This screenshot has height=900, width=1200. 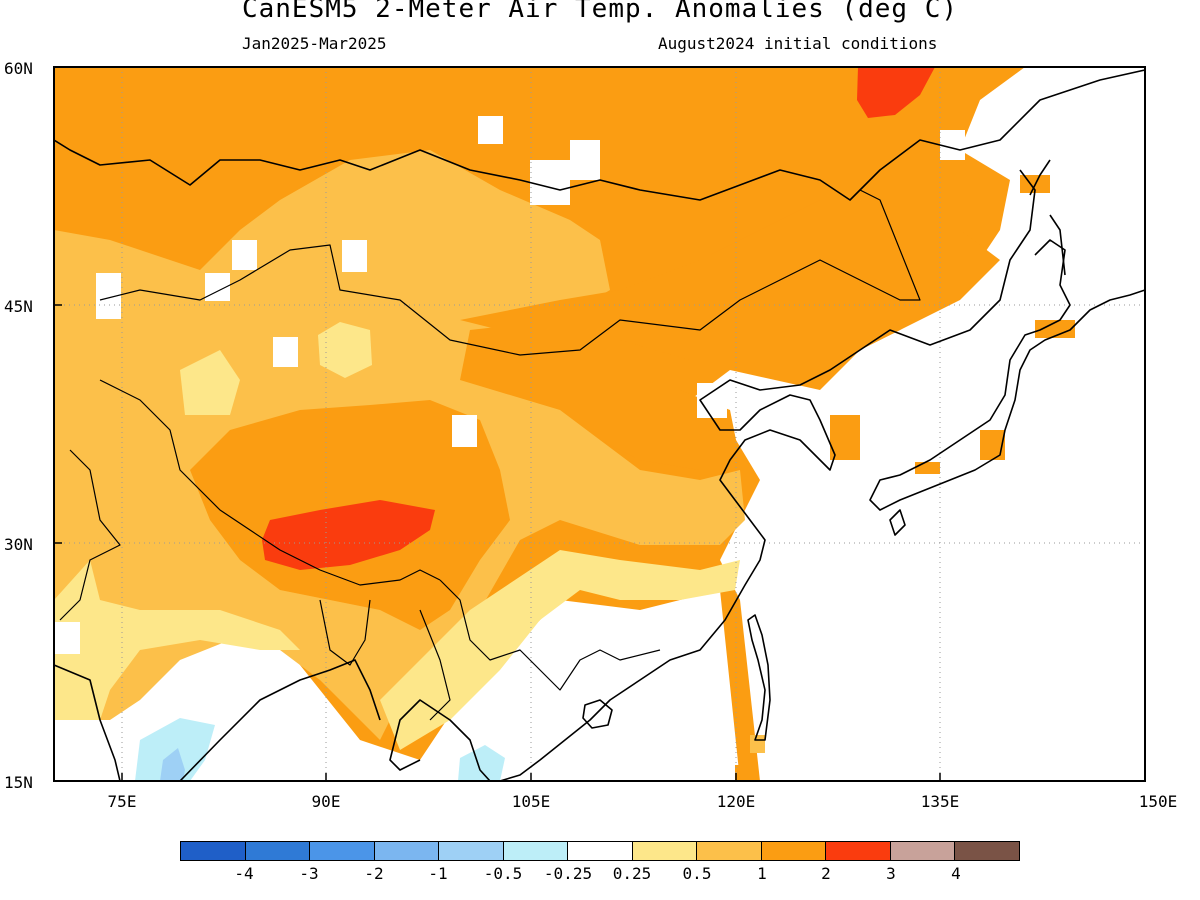 I want to click on lon-label-135e: 135E, so click(x=940, y=801).